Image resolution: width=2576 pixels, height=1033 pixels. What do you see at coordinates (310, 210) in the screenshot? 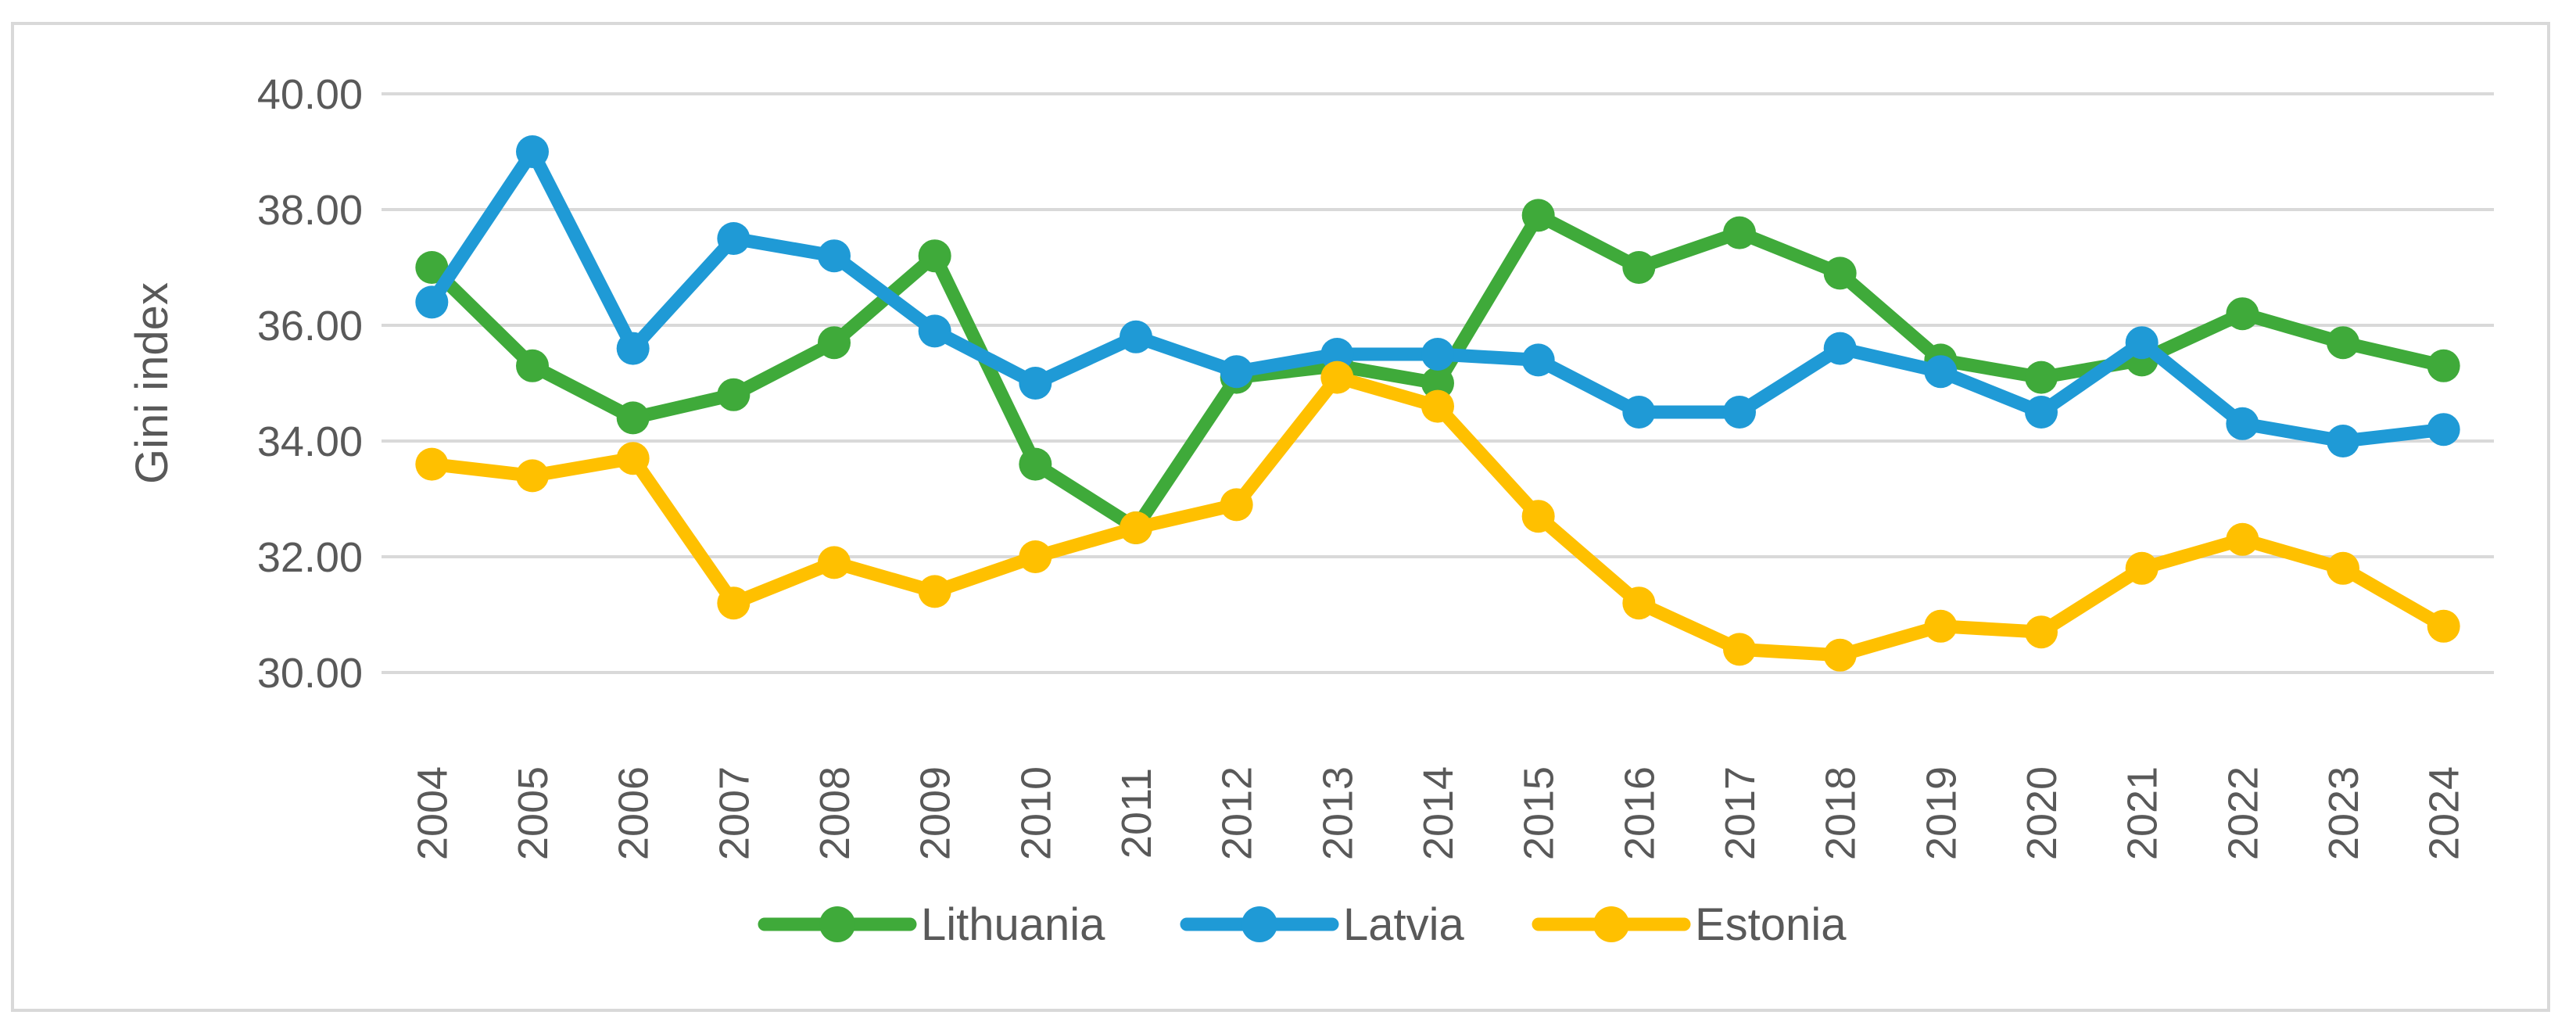
I see `y-tick-label: 38.00` at bounding box center [310, 210].